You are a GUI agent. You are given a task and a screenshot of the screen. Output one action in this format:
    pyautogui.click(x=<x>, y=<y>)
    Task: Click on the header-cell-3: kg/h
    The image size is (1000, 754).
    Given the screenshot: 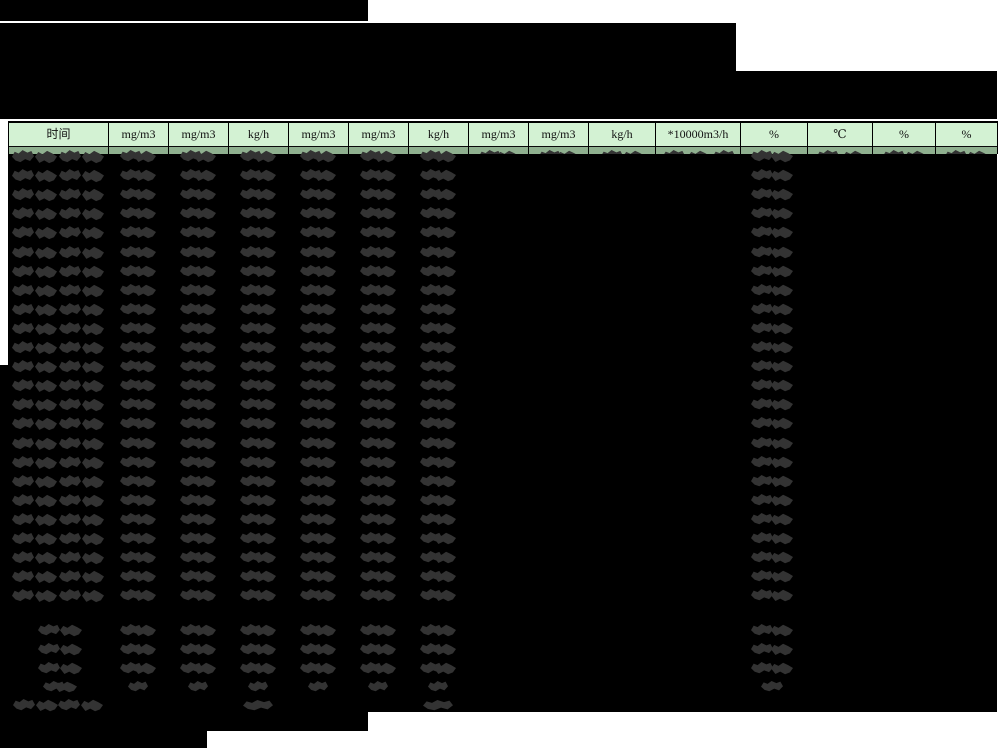 What is the action you would take?
    pyautogui.click(x=259, y=138)
    